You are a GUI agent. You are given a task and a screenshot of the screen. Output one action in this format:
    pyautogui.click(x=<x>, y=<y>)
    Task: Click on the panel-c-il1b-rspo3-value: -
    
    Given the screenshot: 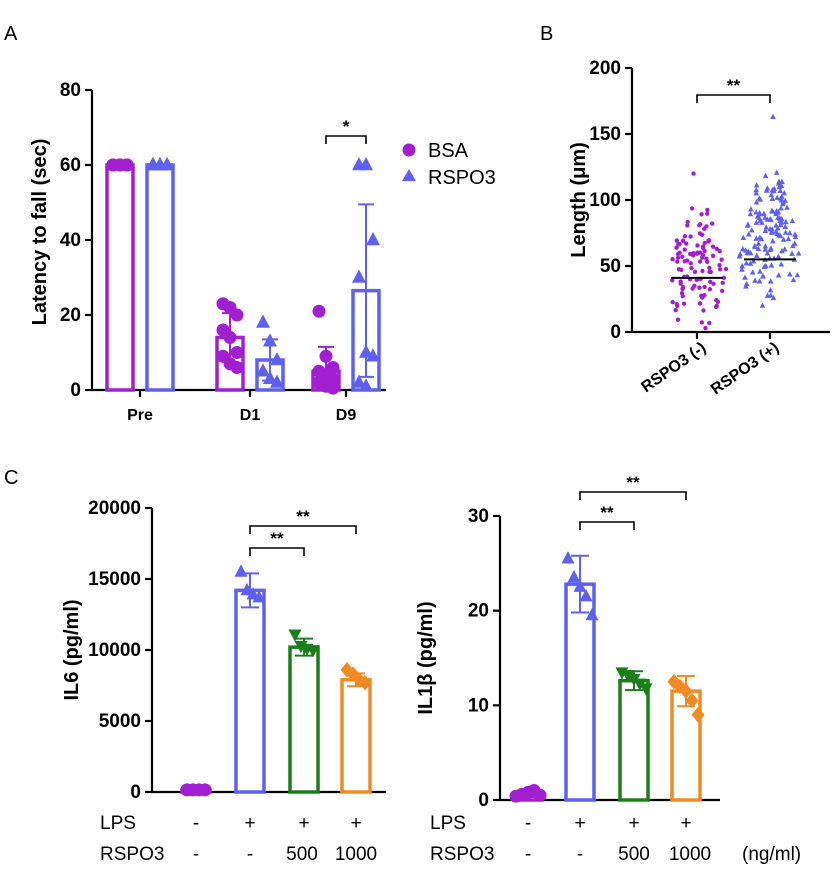 What is the action you would take?
    pyautogui.click(x=528, y=854)
    